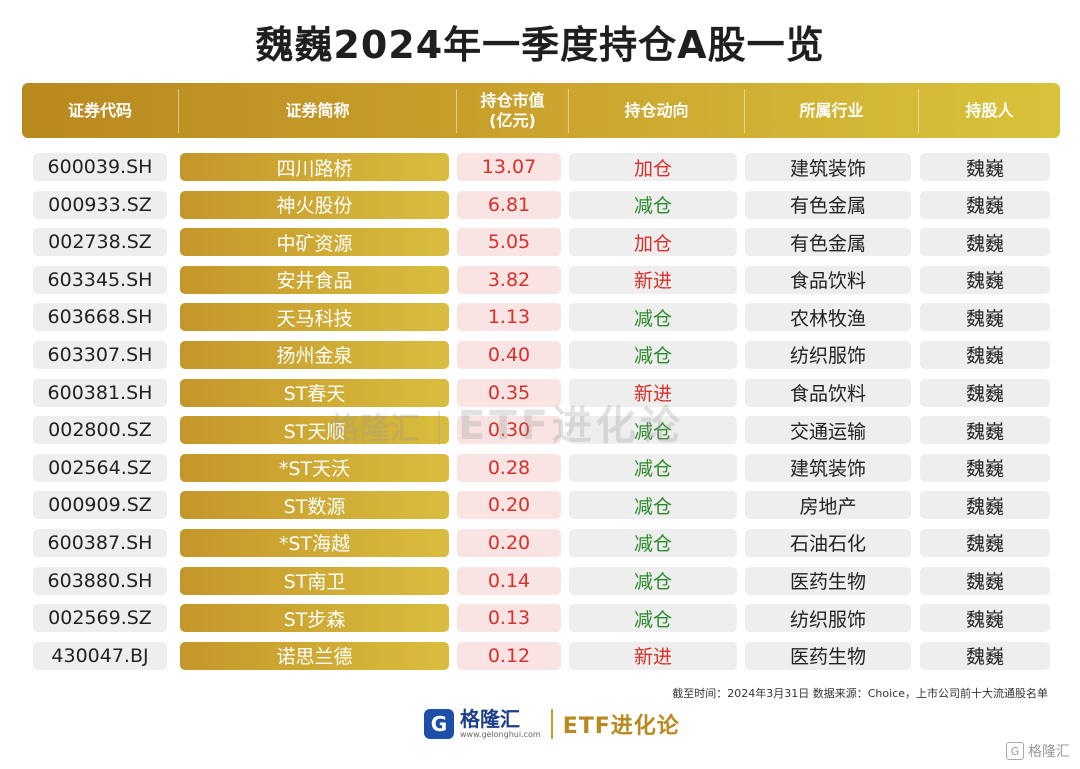 The width and height of the screenshot is (1080, 769). Describe the element at coordinates (509, 242) in the screenshot. I see `cell-value: 5.05` at that location.